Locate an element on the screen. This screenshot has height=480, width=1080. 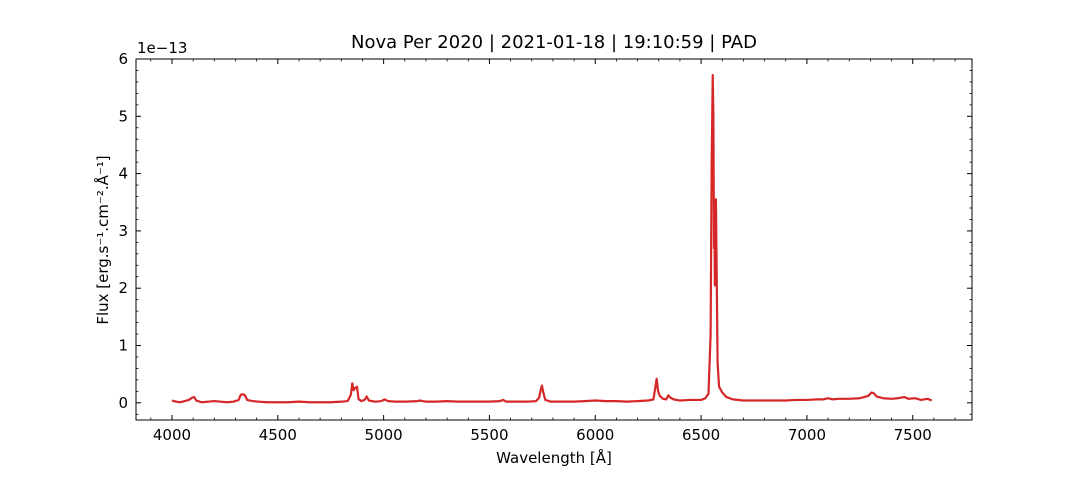
y-tick-label: 4 is located at coordinates (123, 174).